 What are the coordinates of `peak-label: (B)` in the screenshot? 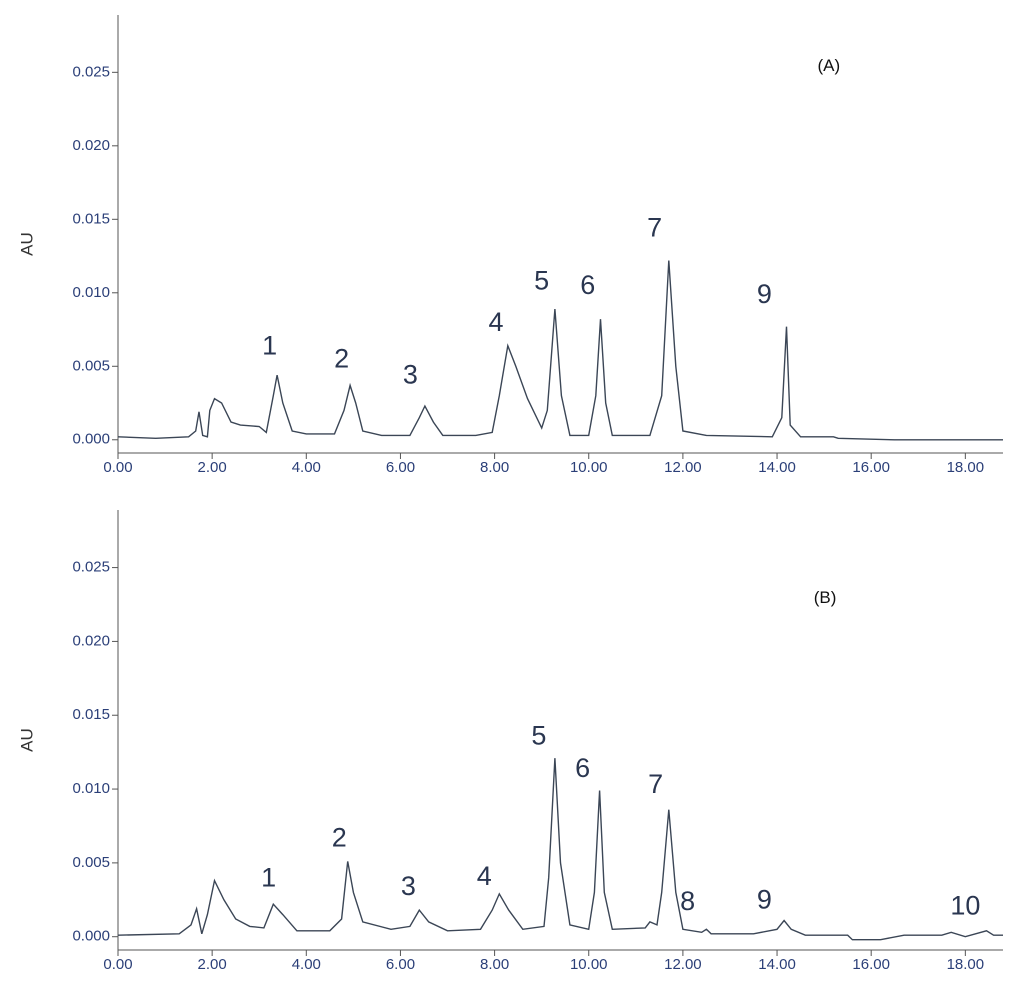 It's located at (825, 597).